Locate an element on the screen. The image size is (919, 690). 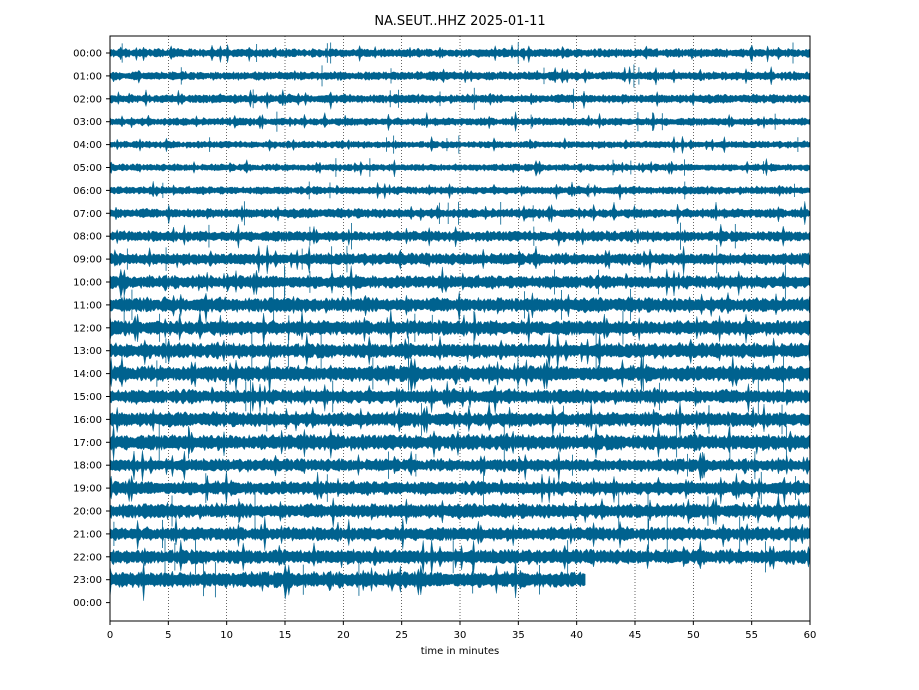
y-tick-label: 06:00 is located at coordinates (87, 191).